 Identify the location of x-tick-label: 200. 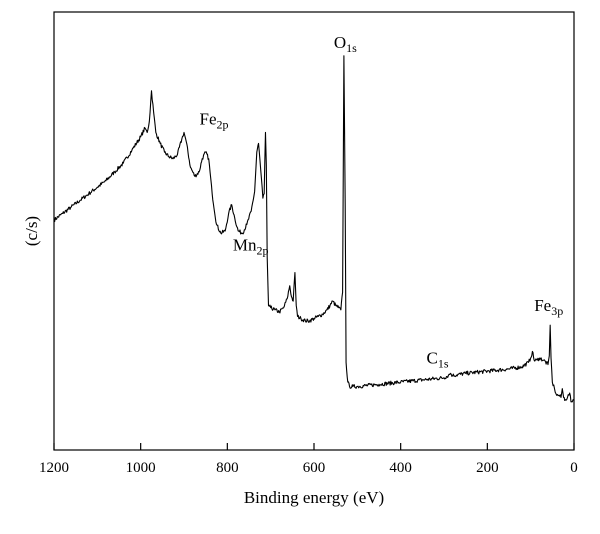
(487, 468).